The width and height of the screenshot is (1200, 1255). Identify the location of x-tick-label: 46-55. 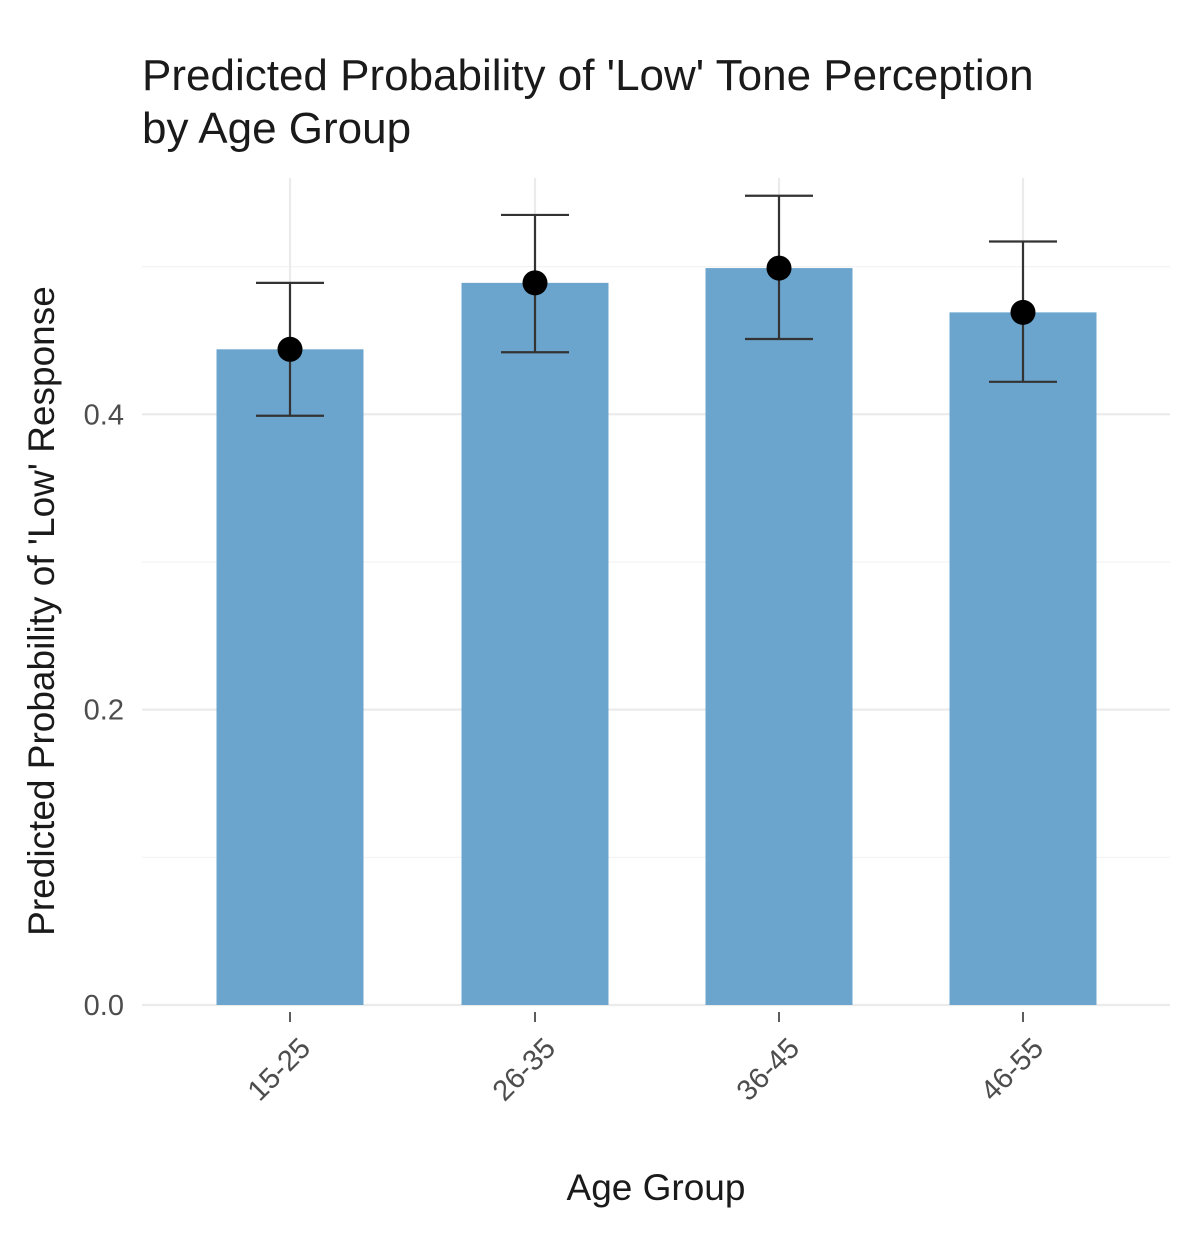
(1012, 1069).